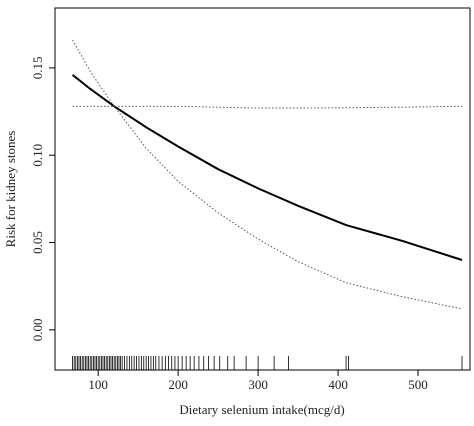 Image resolution: width=474 pixels, height=426 pixels. What do you see at coordinates (338, 384) in the screenshot?
I see `x-tick-label: 400` at bounding box center [338, 384].